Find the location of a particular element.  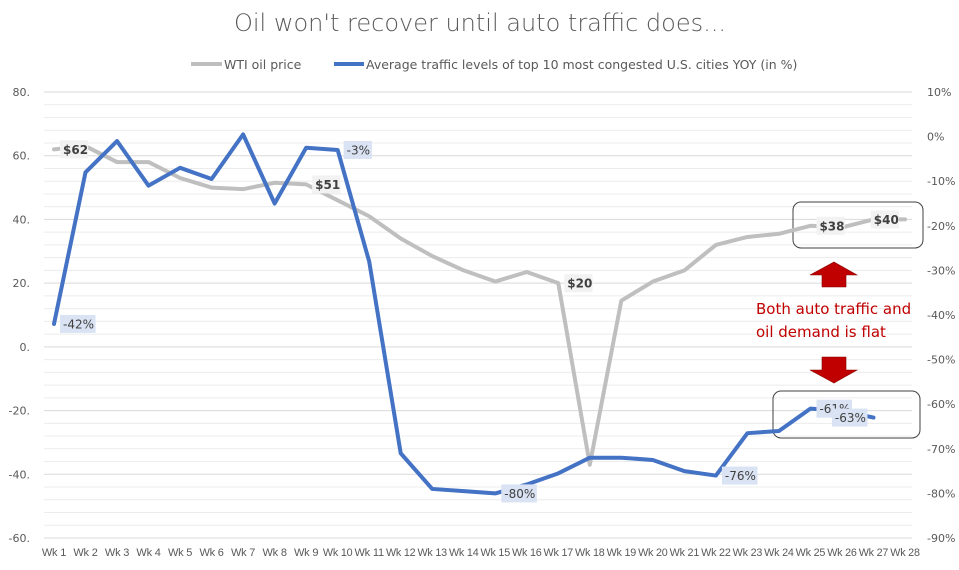

data-label-text: $20 is located at coordinates (579, 284).